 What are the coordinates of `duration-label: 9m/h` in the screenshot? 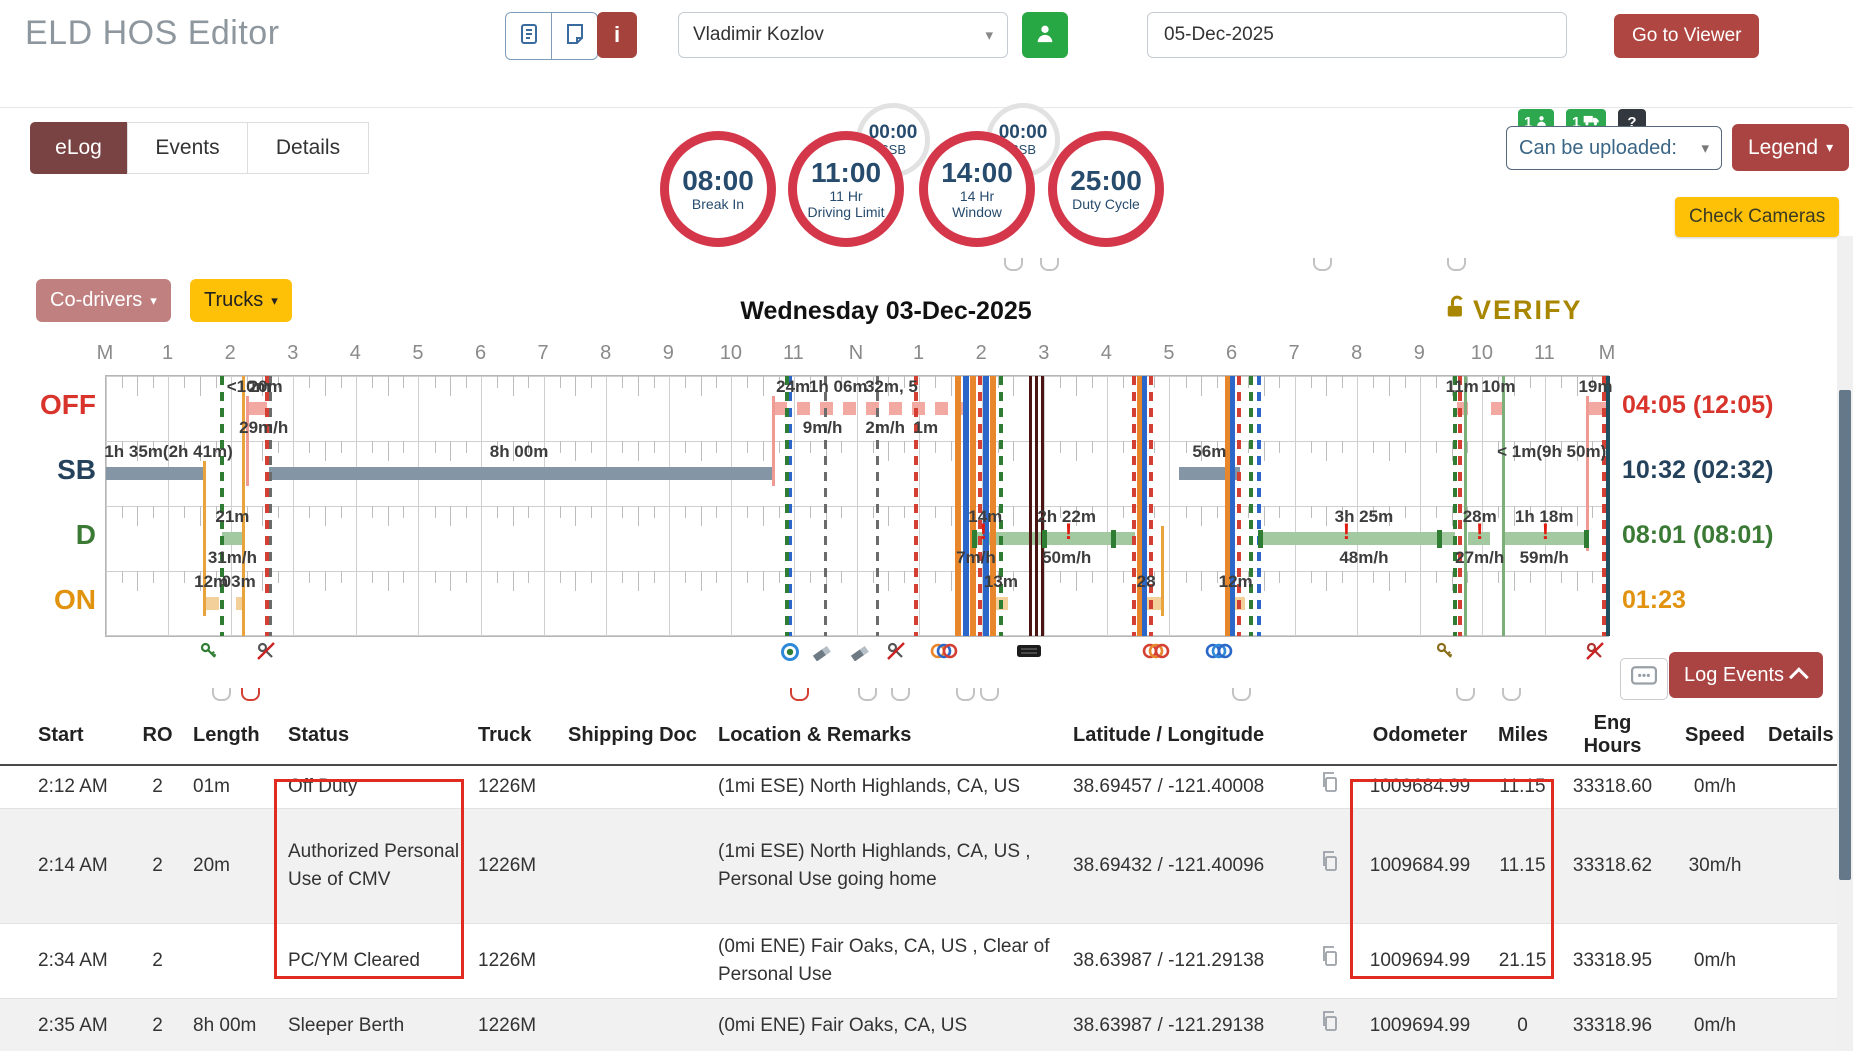 It's located at (822, 427).